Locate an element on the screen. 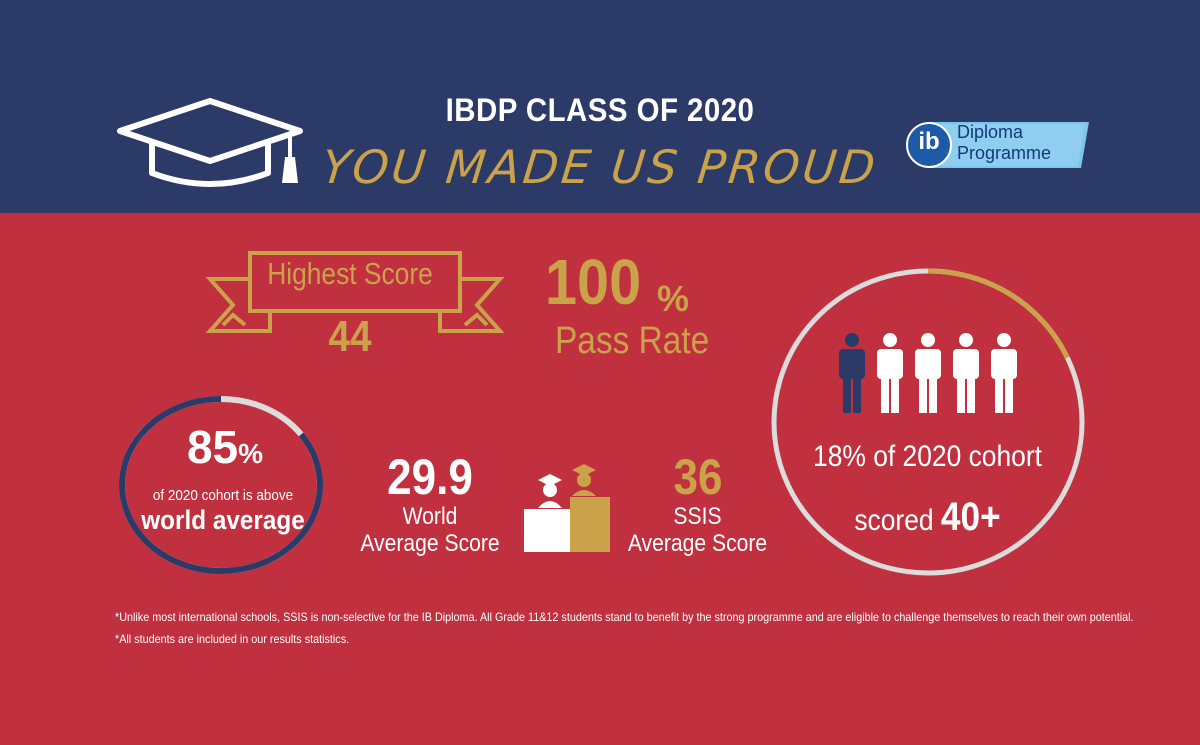 This screenshot has width=1200, height=745. cohort-scored: scored 40+ is located at coordinates (927, 517).